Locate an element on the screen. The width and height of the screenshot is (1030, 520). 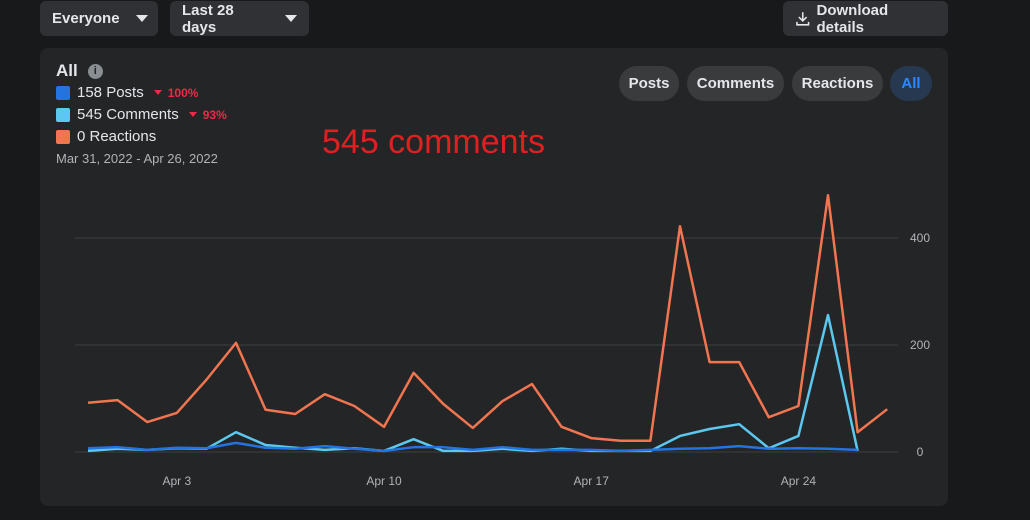
tab: Comments is located at coordinates (735, 83).